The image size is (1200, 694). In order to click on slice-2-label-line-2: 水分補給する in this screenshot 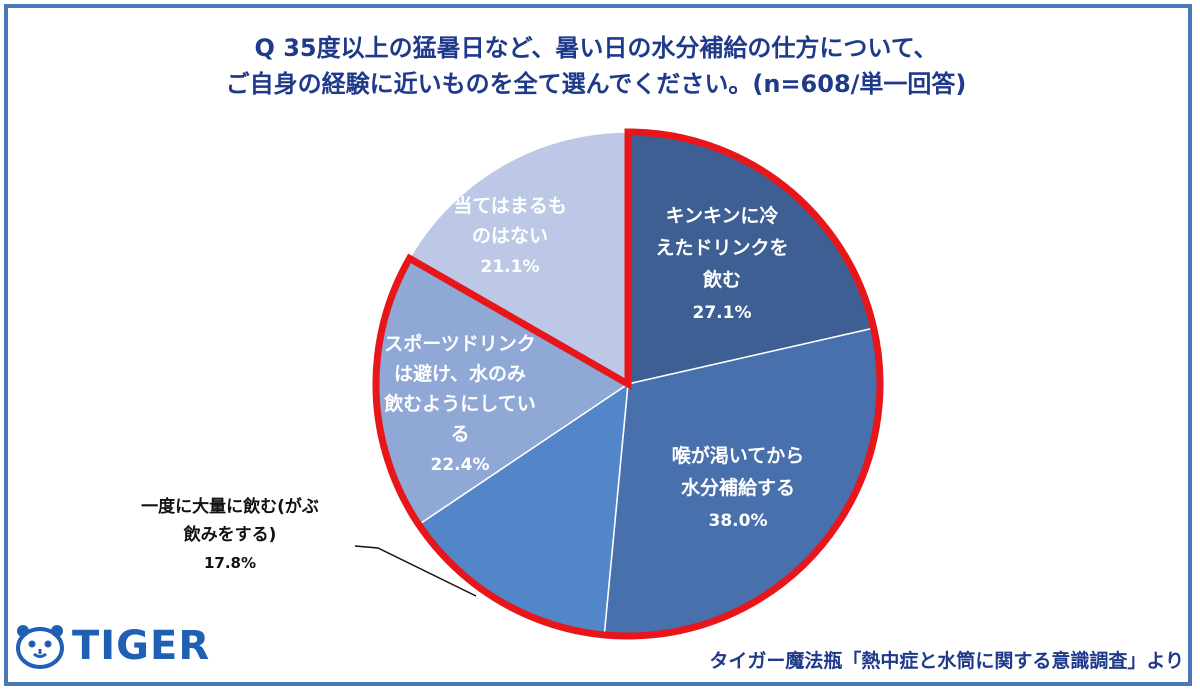, I will do `click(738, 487)`.